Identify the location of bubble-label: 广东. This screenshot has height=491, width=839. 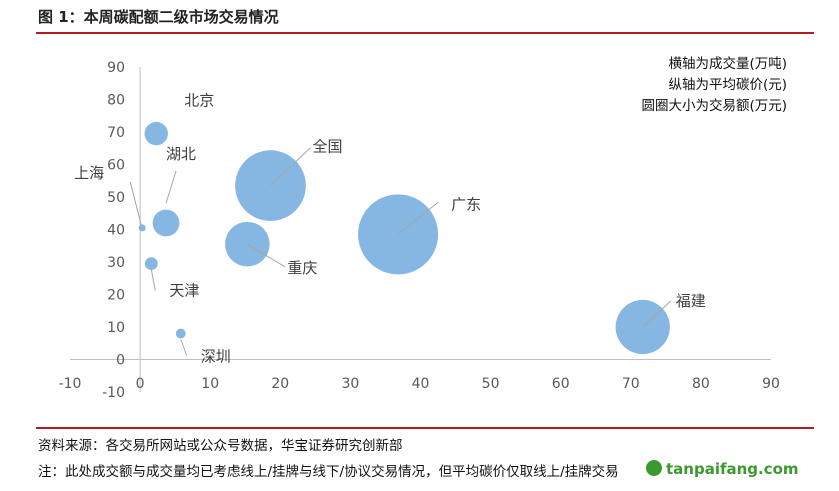
(466, 204).